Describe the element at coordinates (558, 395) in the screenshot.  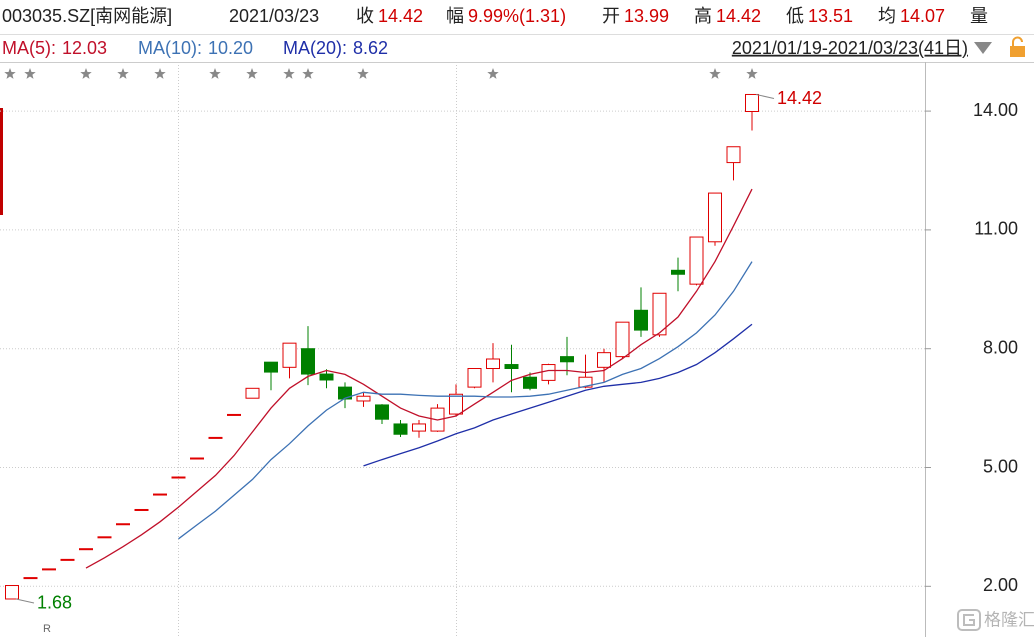
I see `ma-line` at that location.